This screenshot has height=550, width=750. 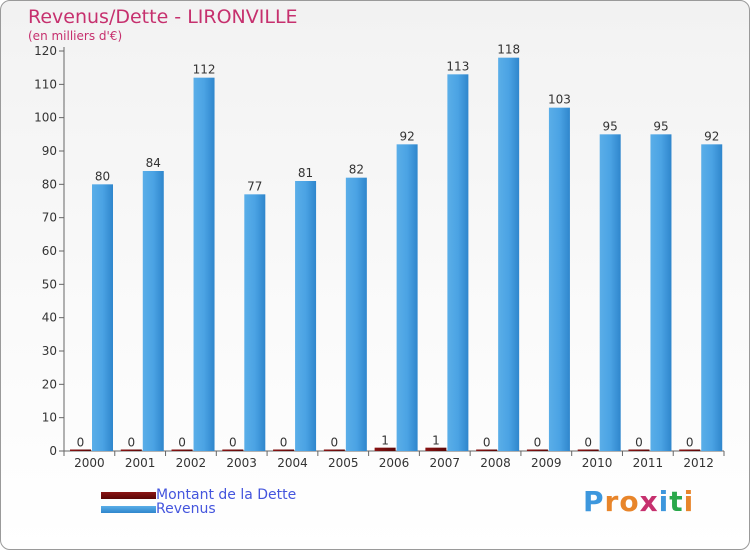 What do you see at coordinates (53, 451) in the screenshot?
I see `y-tick-label: 0` at bounding box center [53, 451].